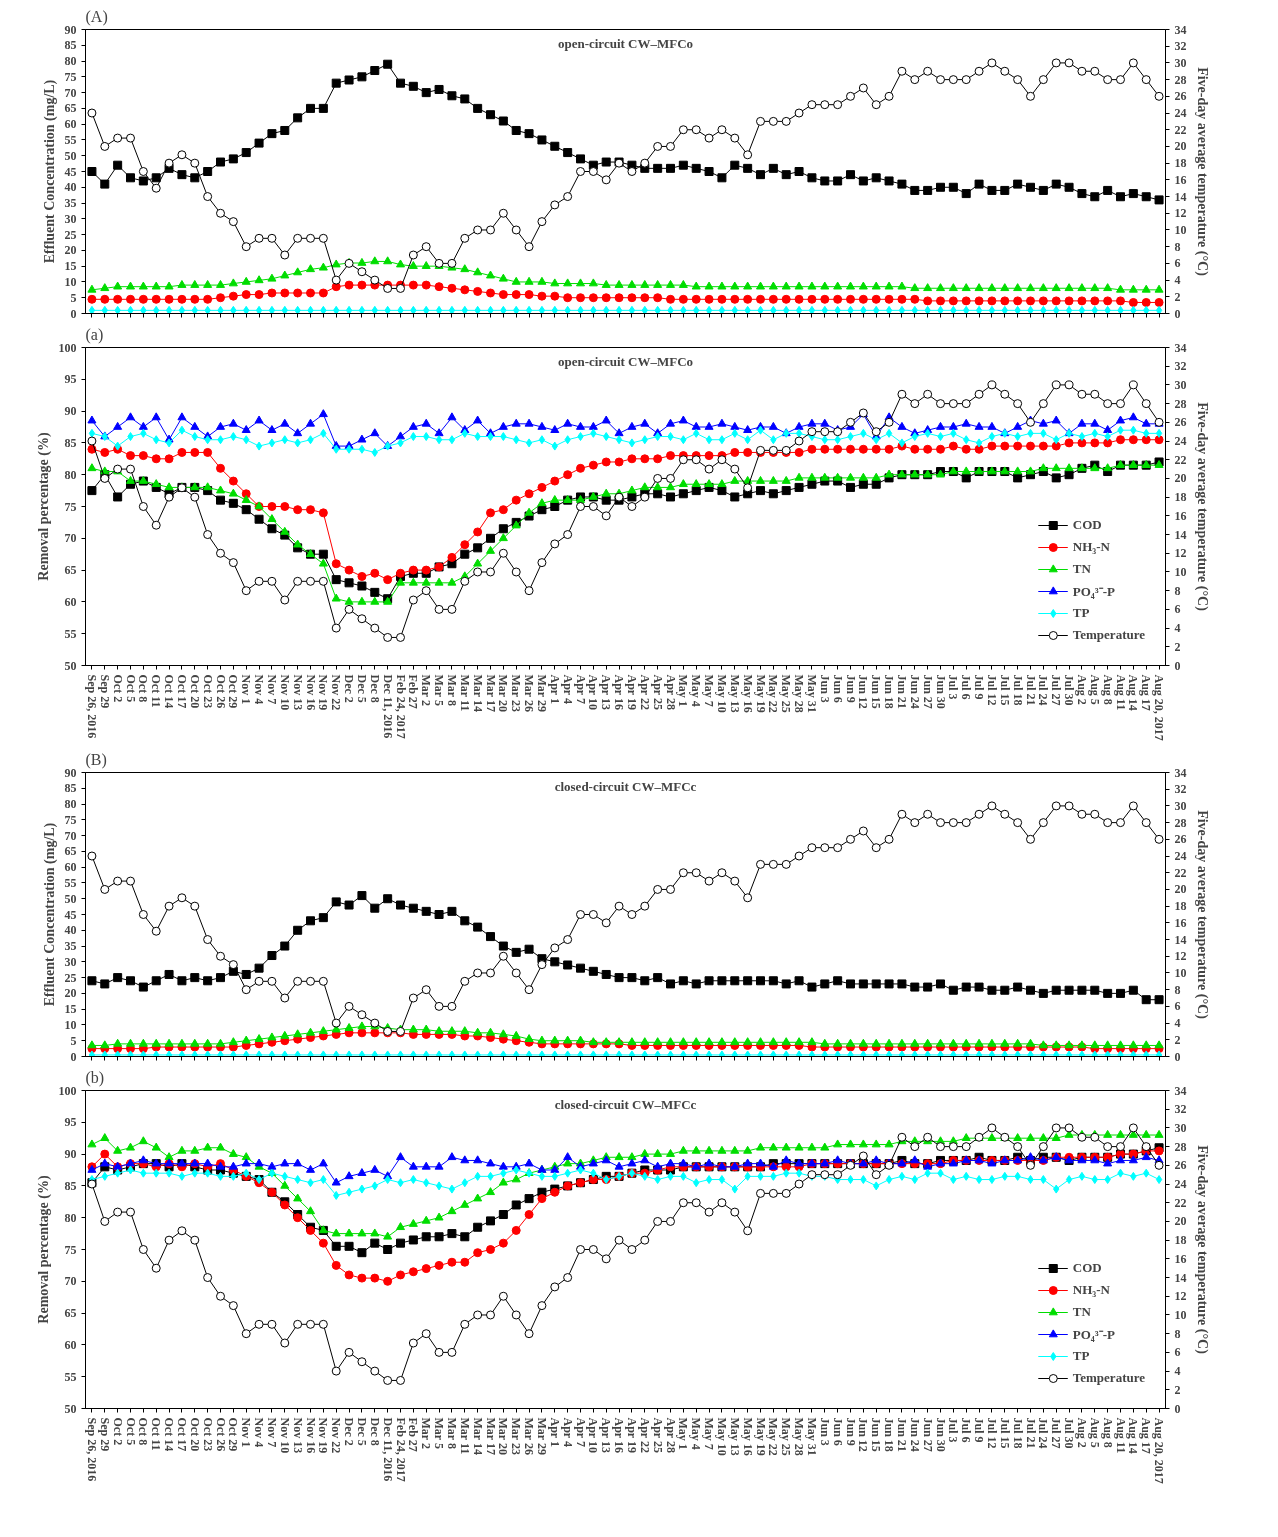 The height and width of the screenshot is (1537, 1278). Describe the element at coordinates (96, 16) in the screenshot. I see `text: (A)` at that location.